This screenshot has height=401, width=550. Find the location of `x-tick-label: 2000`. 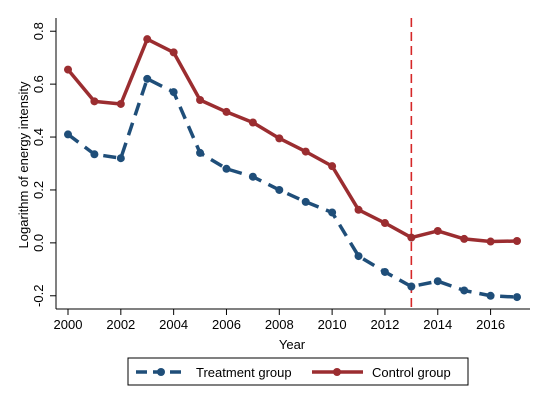

x-tick-label: 2000 is located at coordinates (68, 324).